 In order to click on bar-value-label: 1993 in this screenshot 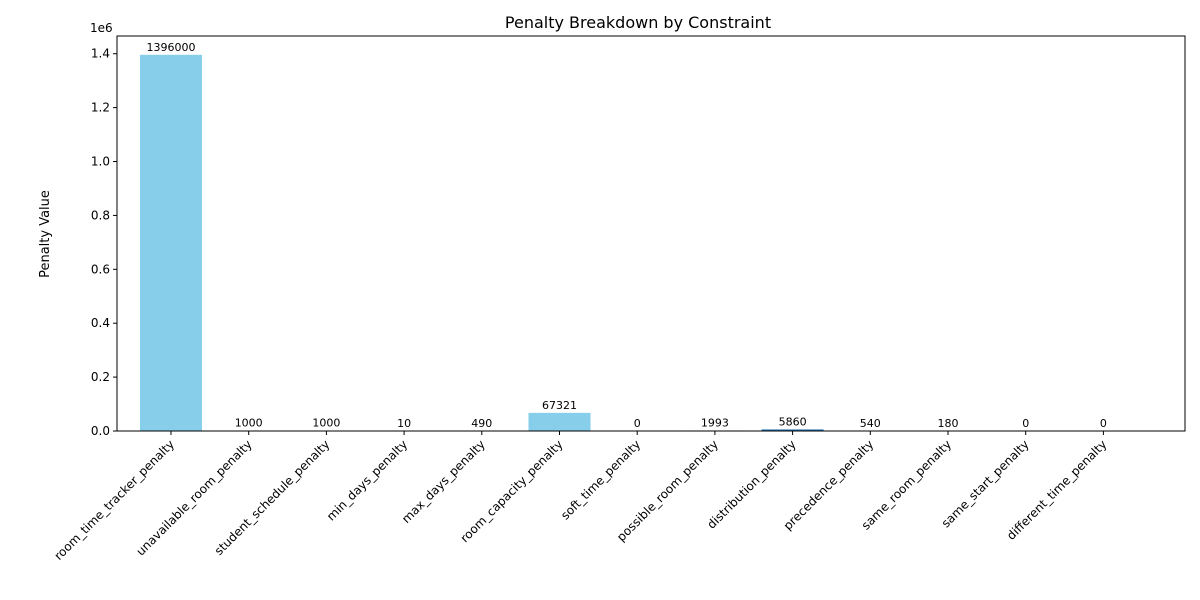, I will do `click(715, 422)`.